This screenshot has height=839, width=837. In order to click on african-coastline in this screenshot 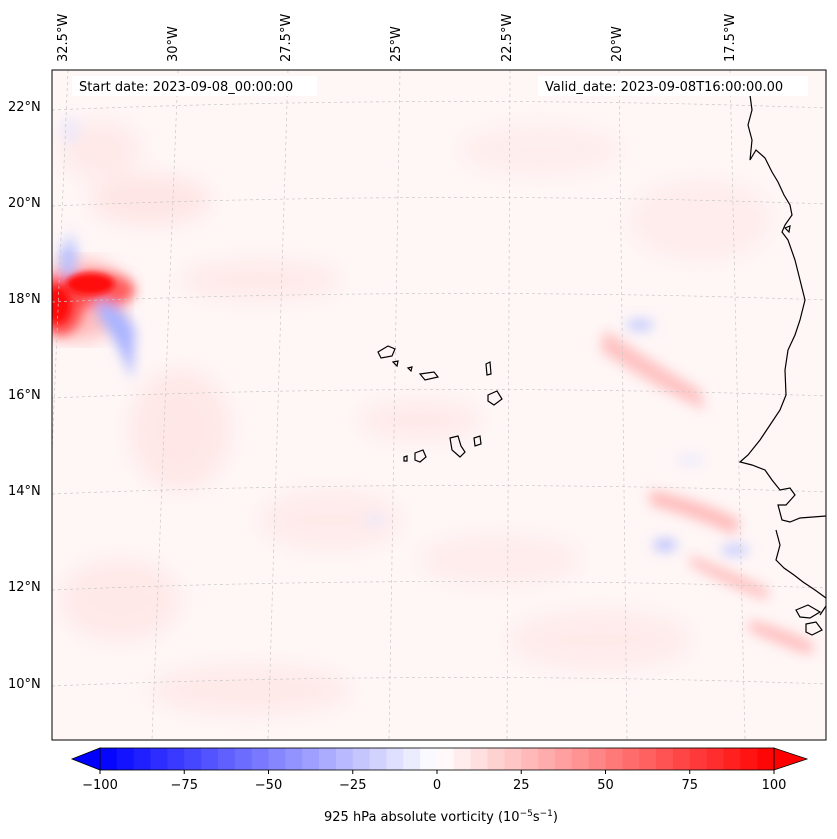, I will do `click(782, 365)`.